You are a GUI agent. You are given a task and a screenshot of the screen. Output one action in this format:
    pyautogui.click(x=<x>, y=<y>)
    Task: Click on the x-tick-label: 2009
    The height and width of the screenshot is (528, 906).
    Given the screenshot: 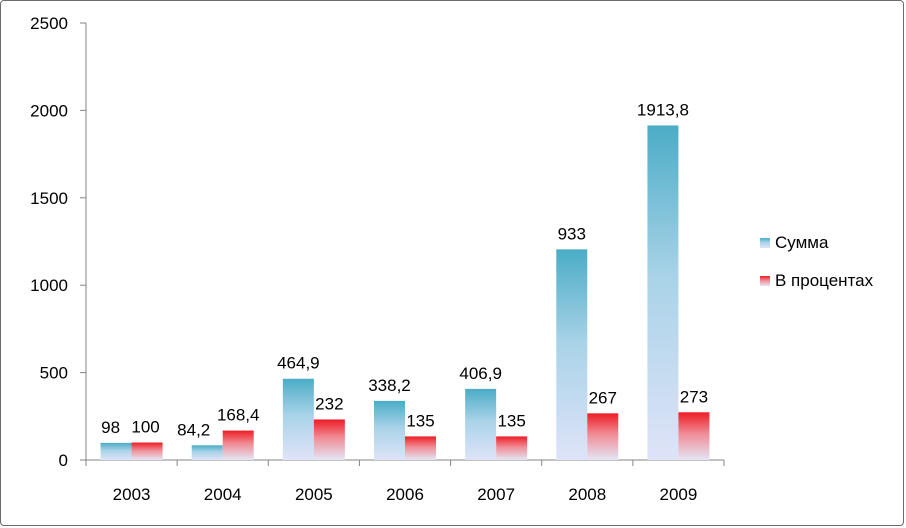 What is the action you would take?
    pyautogui.click(x=679, y=494)
    